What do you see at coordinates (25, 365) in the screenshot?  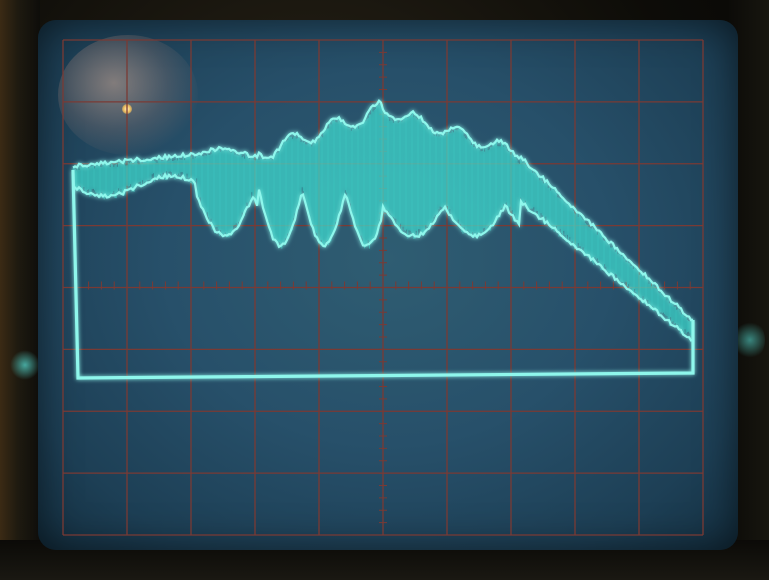 I see `trace-reflection-left` at bounding box center [25, 365].